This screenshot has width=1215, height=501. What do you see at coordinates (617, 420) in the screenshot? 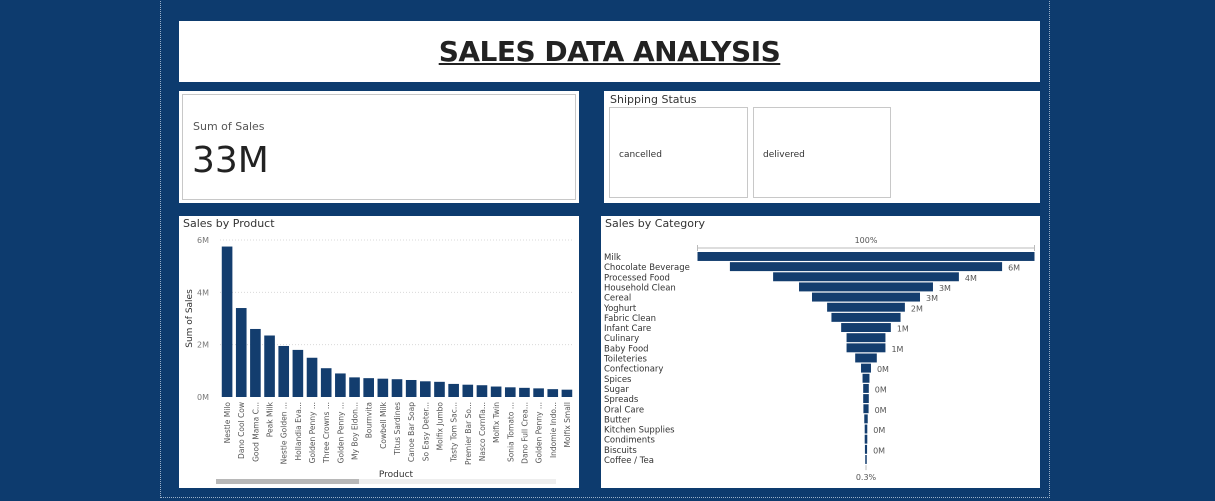
I see `category-label: Butter` at bounding box center [617, 420].